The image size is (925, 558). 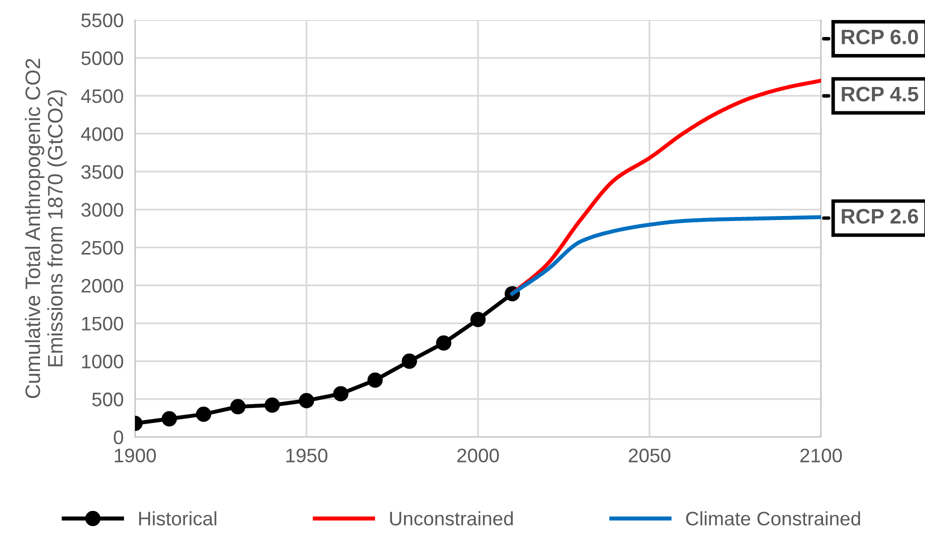 I want to click on legend-label: Climate Constrained, so click(x=773, y=518).